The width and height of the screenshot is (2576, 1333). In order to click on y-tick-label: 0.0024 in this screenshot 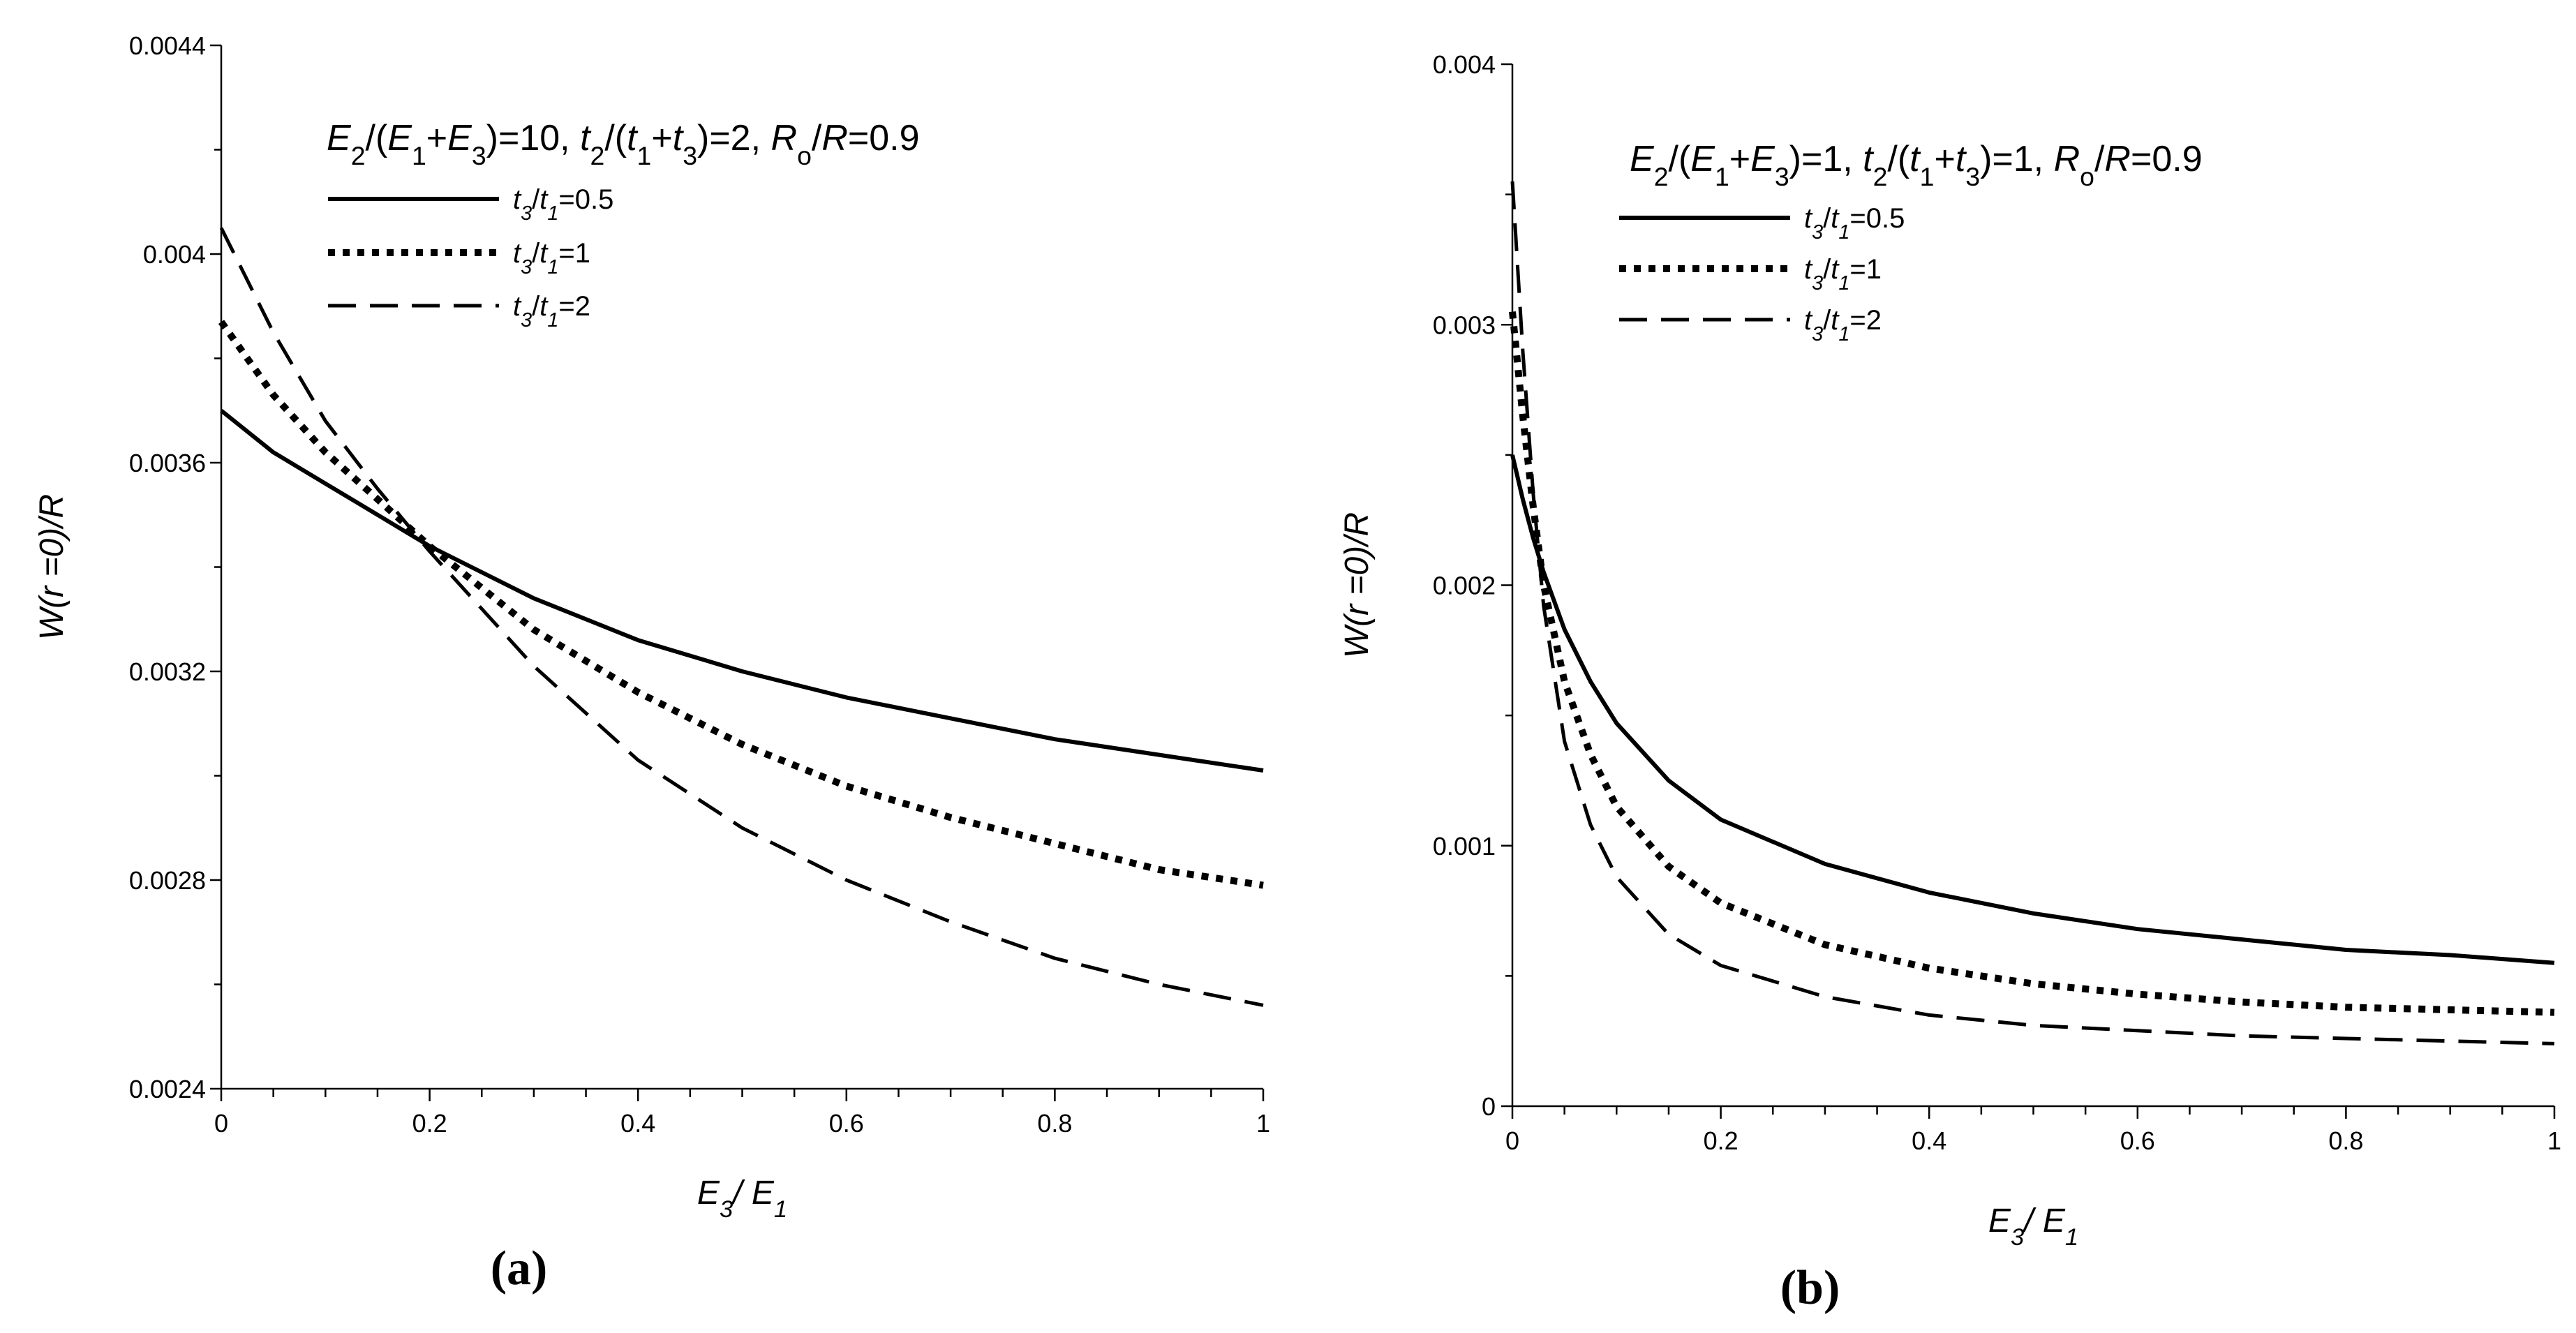, I will do `click(167, 1089)`.